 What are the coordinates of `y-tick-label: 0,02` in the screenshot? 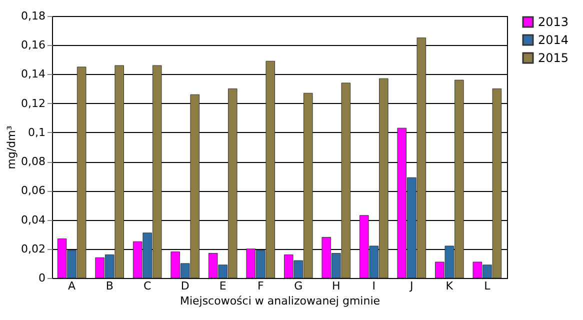 It's located at (33, 249).